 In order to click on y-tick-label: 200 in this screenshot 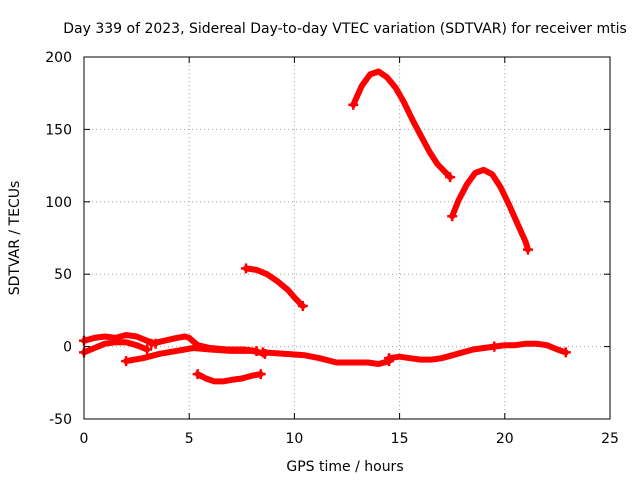, I will do `click(58, 58)`.